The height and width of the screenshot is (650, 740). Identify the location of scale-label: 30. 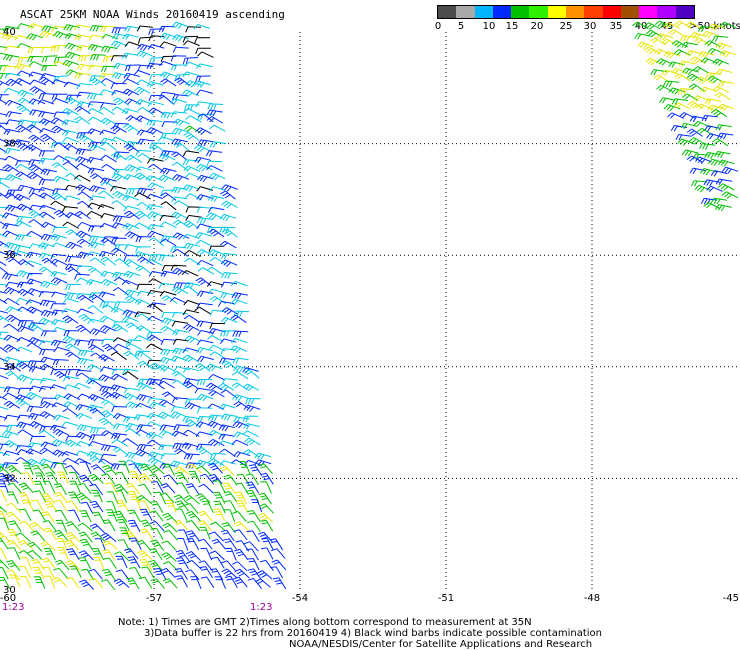
(590, 26).